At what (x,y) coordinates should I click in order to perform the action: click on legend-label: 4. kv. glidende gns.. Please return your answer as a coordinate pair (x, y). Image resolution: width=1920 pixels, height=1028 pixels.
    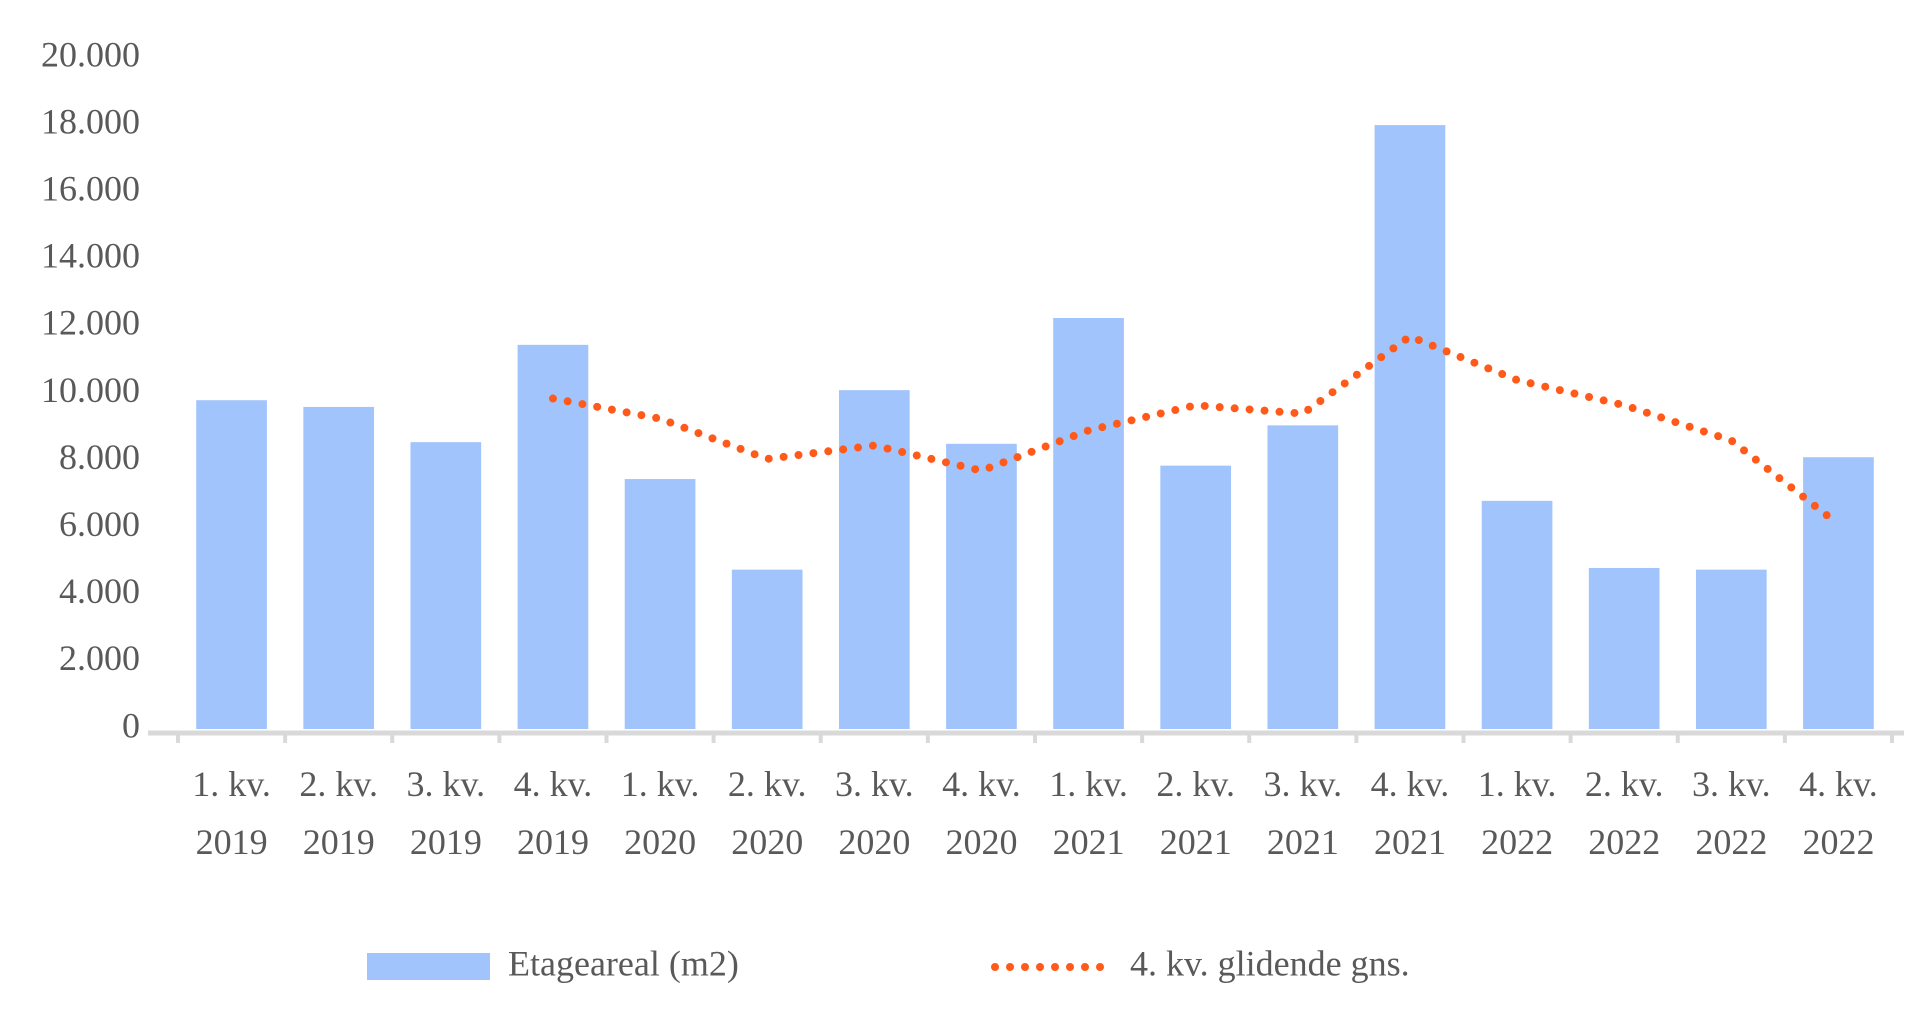
    Looking at the image, I should click on (1270, 963).